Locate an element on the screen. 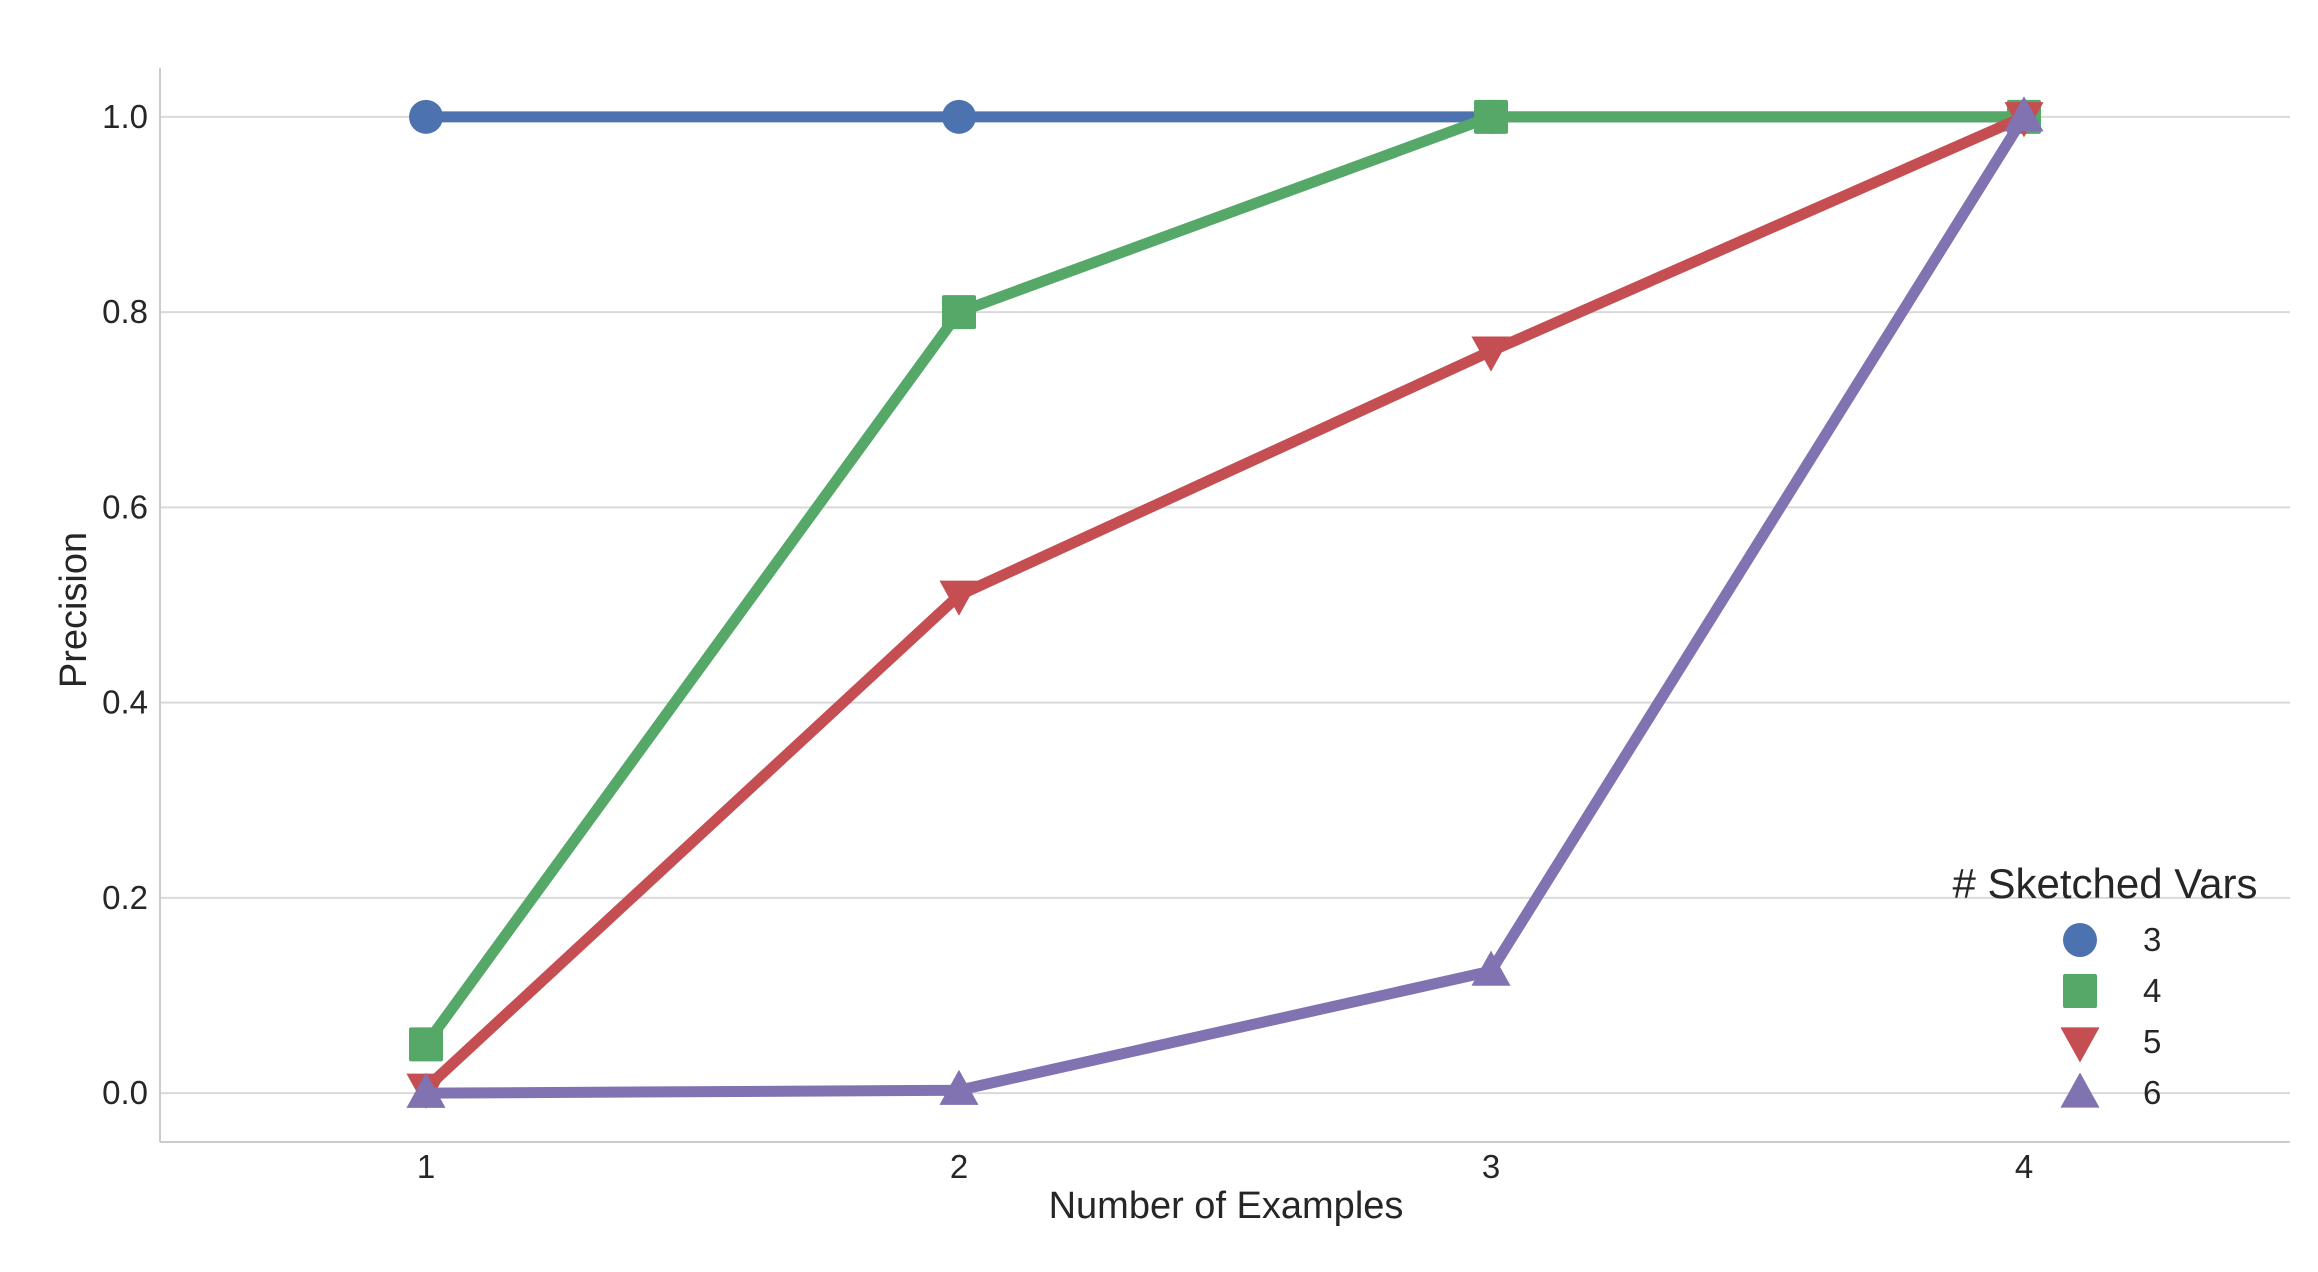 The image size is (2318, 1272). y-axis-label: Precision is located at coordinates (74, 610).